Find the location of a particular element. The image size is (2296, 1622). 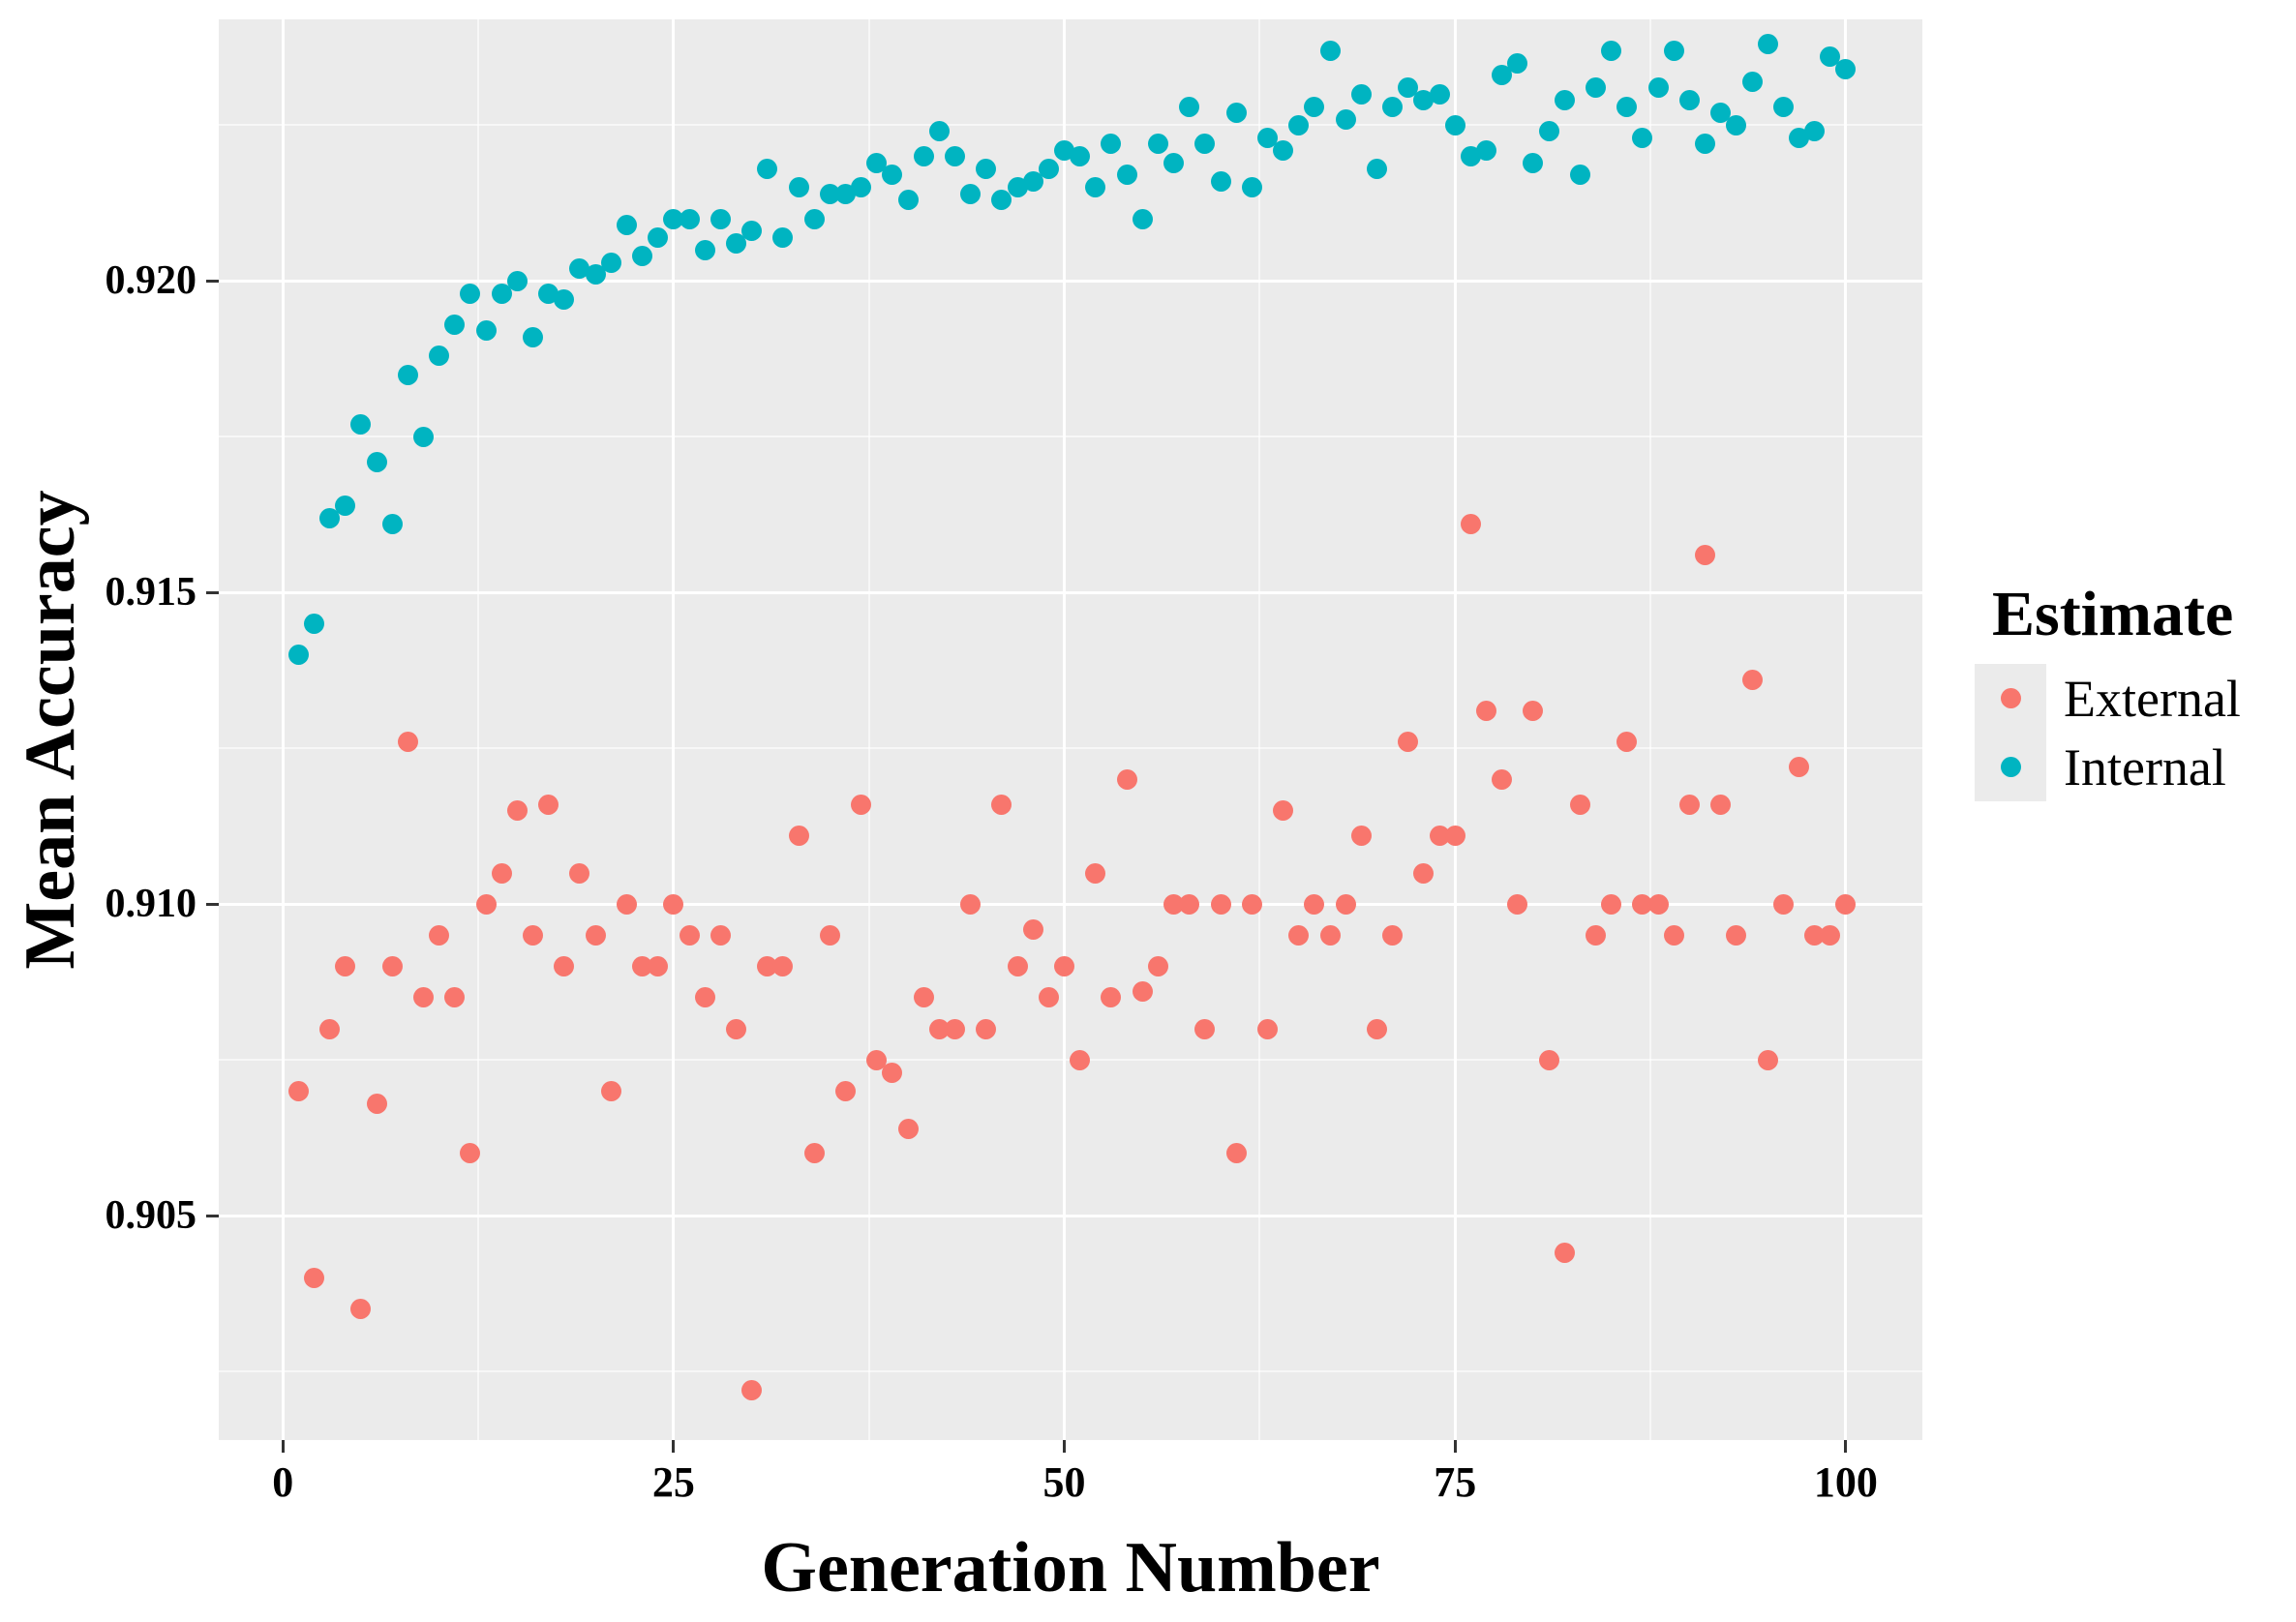

legend-entries: External Internal is located at coordinates (2135, 732).